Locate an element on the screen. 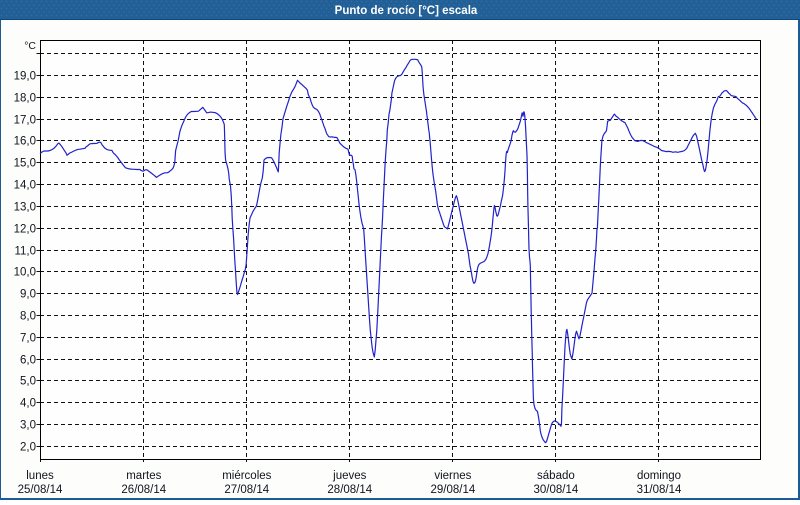 Image resolution: width=800 pixels, height=505 pixels. svg-text: 7,0 is located at coordinates (28, 339).